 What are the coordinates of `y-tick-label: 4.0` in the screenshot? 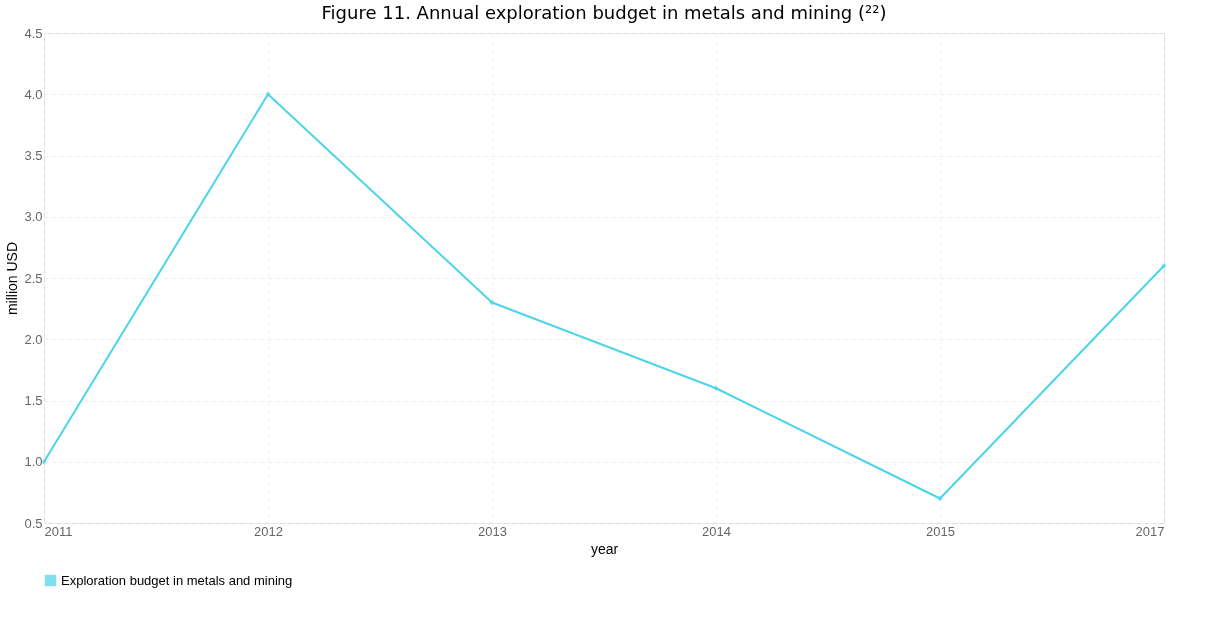 It's located at (33, 94).